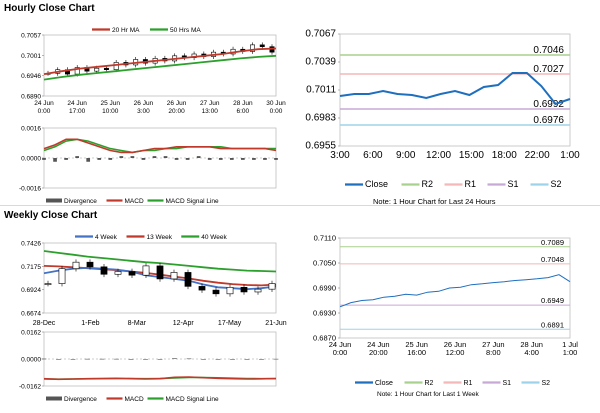 The image size is (600, 413). Describe the element at coordinates (455, 344) in the screenshot. I see `weekly-pivot-xtick: 26 Jun` at that location.